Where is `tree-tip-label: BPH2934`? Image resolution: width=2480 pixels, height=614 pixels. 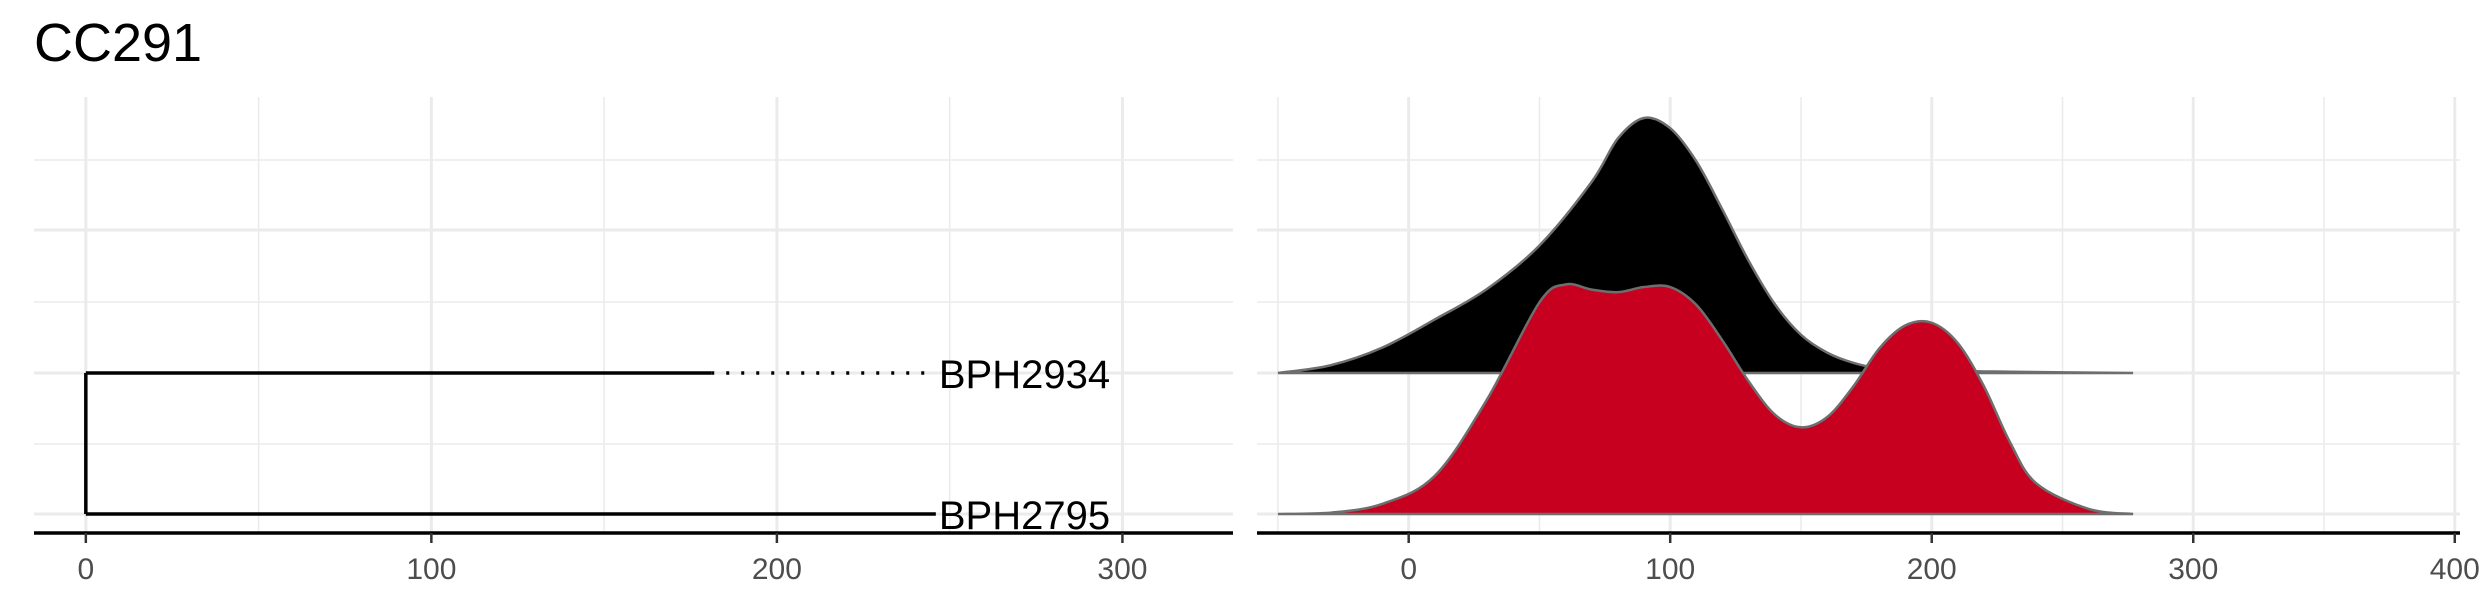
tree-tip-label: BPH2934 is located at coordinates (1024, 375).